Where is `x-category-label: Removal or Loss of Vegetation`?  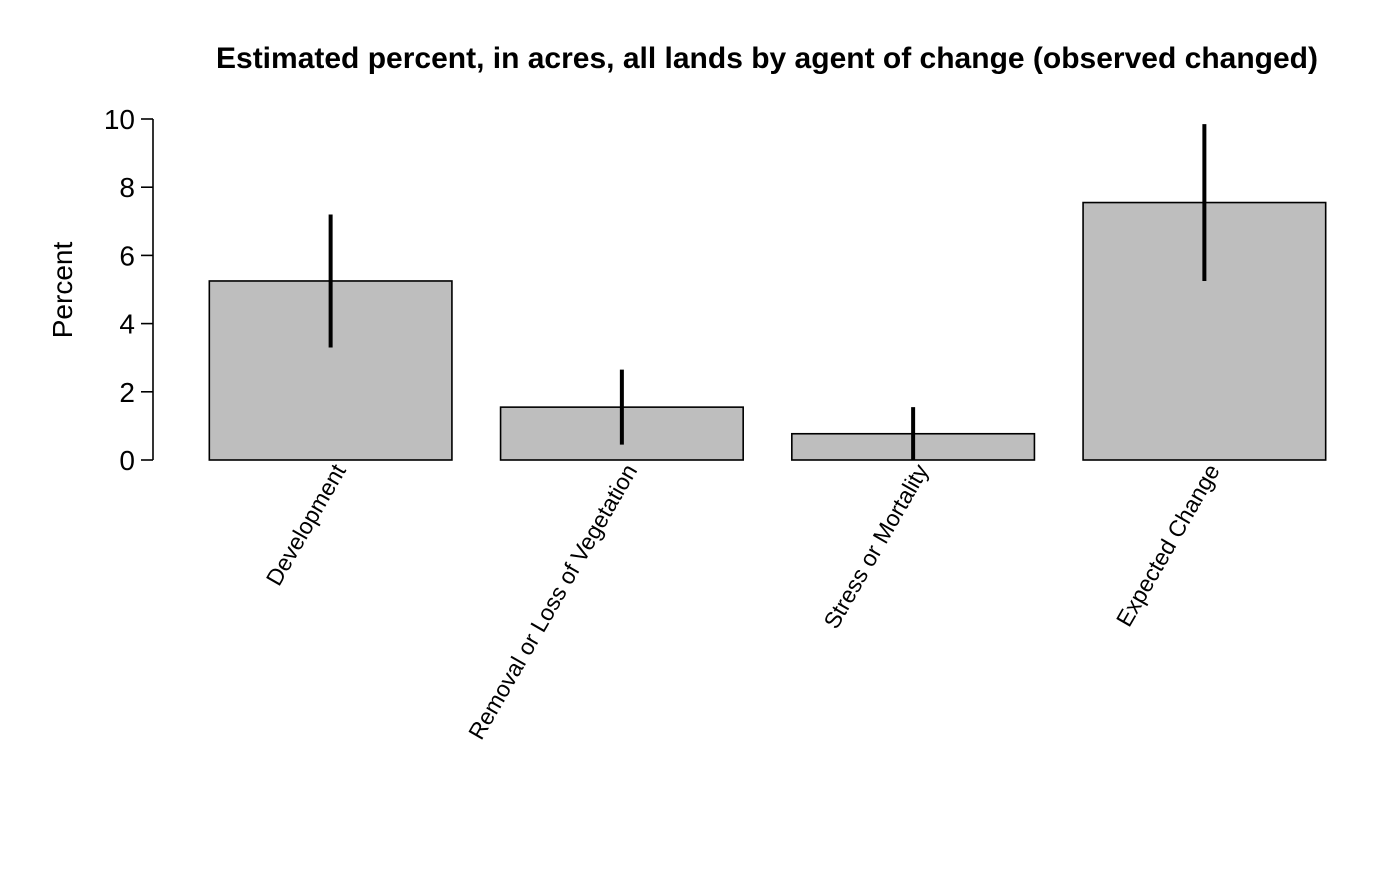 x-category-label: Removal or Loss of Vegetation is located at coordinates (552, 602).